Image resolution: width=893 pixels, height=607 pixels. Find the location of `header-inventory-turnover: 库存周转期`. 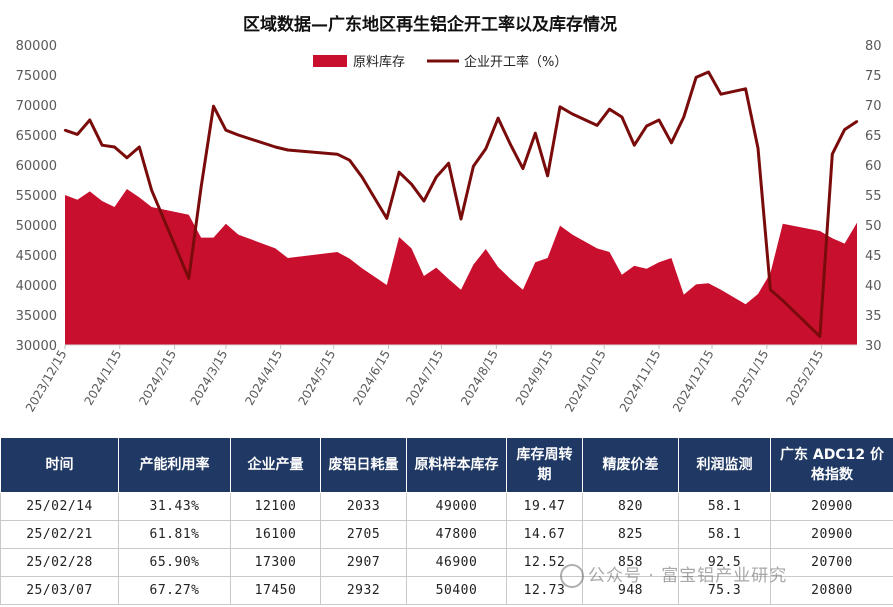

header-inventory-turnover: 库存周转期 is located at coordinates (544, 465).